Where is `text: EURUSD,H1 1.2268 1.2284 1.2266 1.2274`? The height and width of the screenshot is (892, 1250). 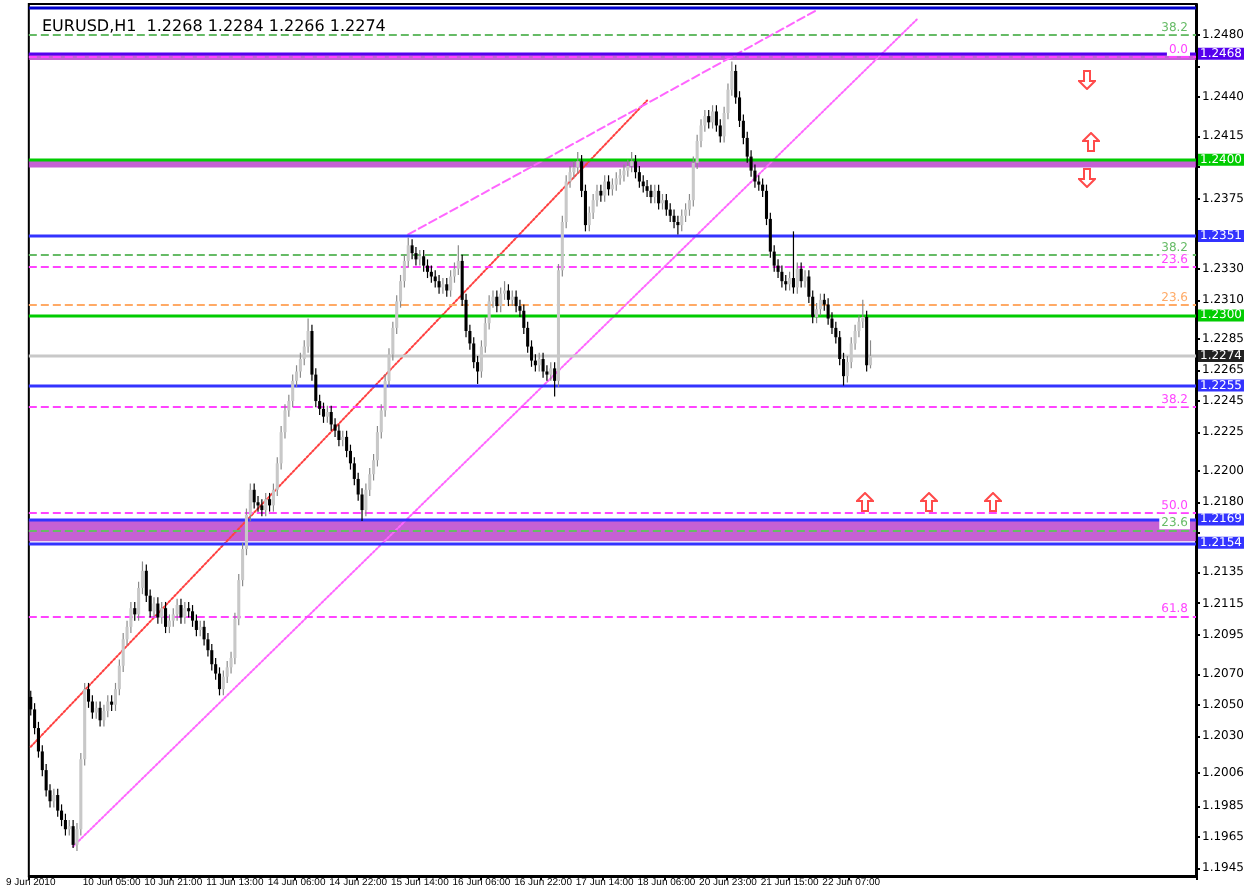
text: EURUSD,H1 1.2268 1.2284 1.2266 1.2274 is located at coordinates (214, 26).